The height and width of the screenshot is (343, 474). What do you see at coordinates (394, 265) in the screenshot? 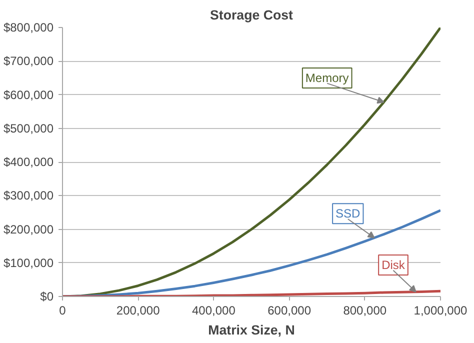
I see `series-label: Disk` at bounding box center [394, 265].